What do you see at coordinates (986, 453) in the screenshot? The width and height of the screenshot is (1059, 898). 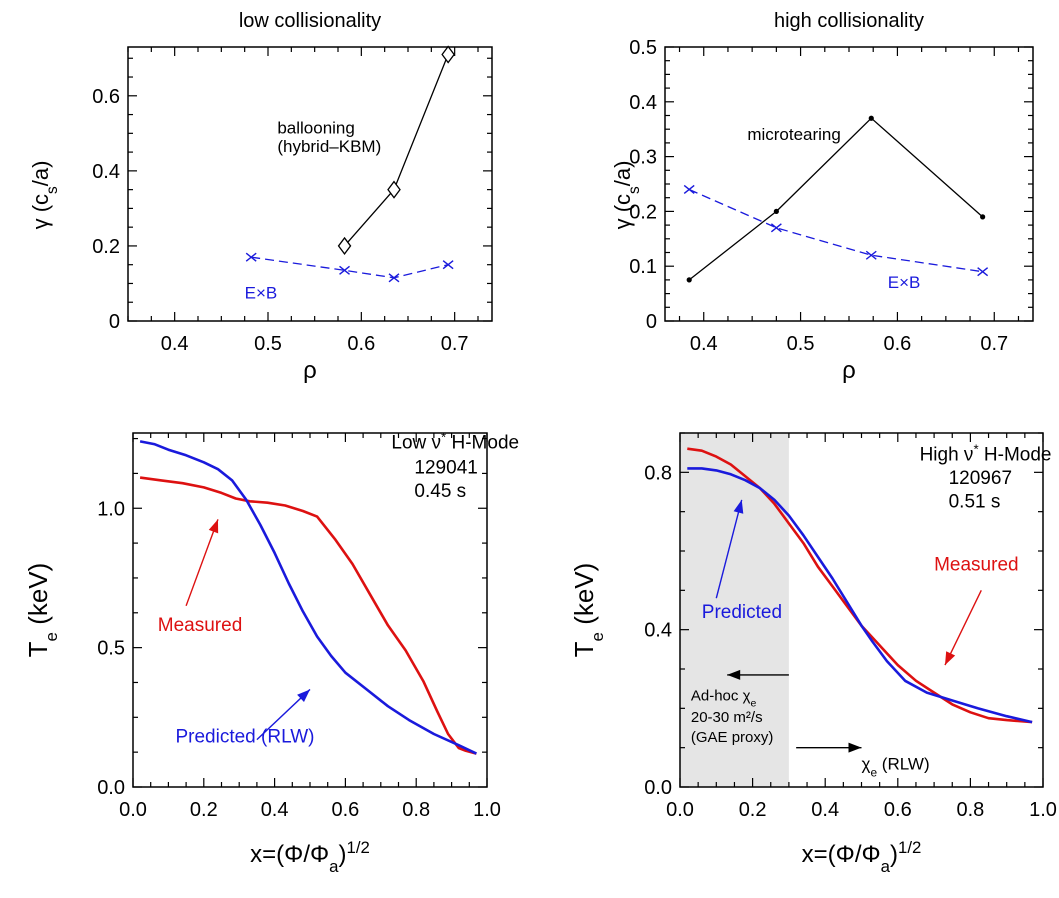 I see `annotation-text: High ν* H-Mode` at bounding box center [986, 453].